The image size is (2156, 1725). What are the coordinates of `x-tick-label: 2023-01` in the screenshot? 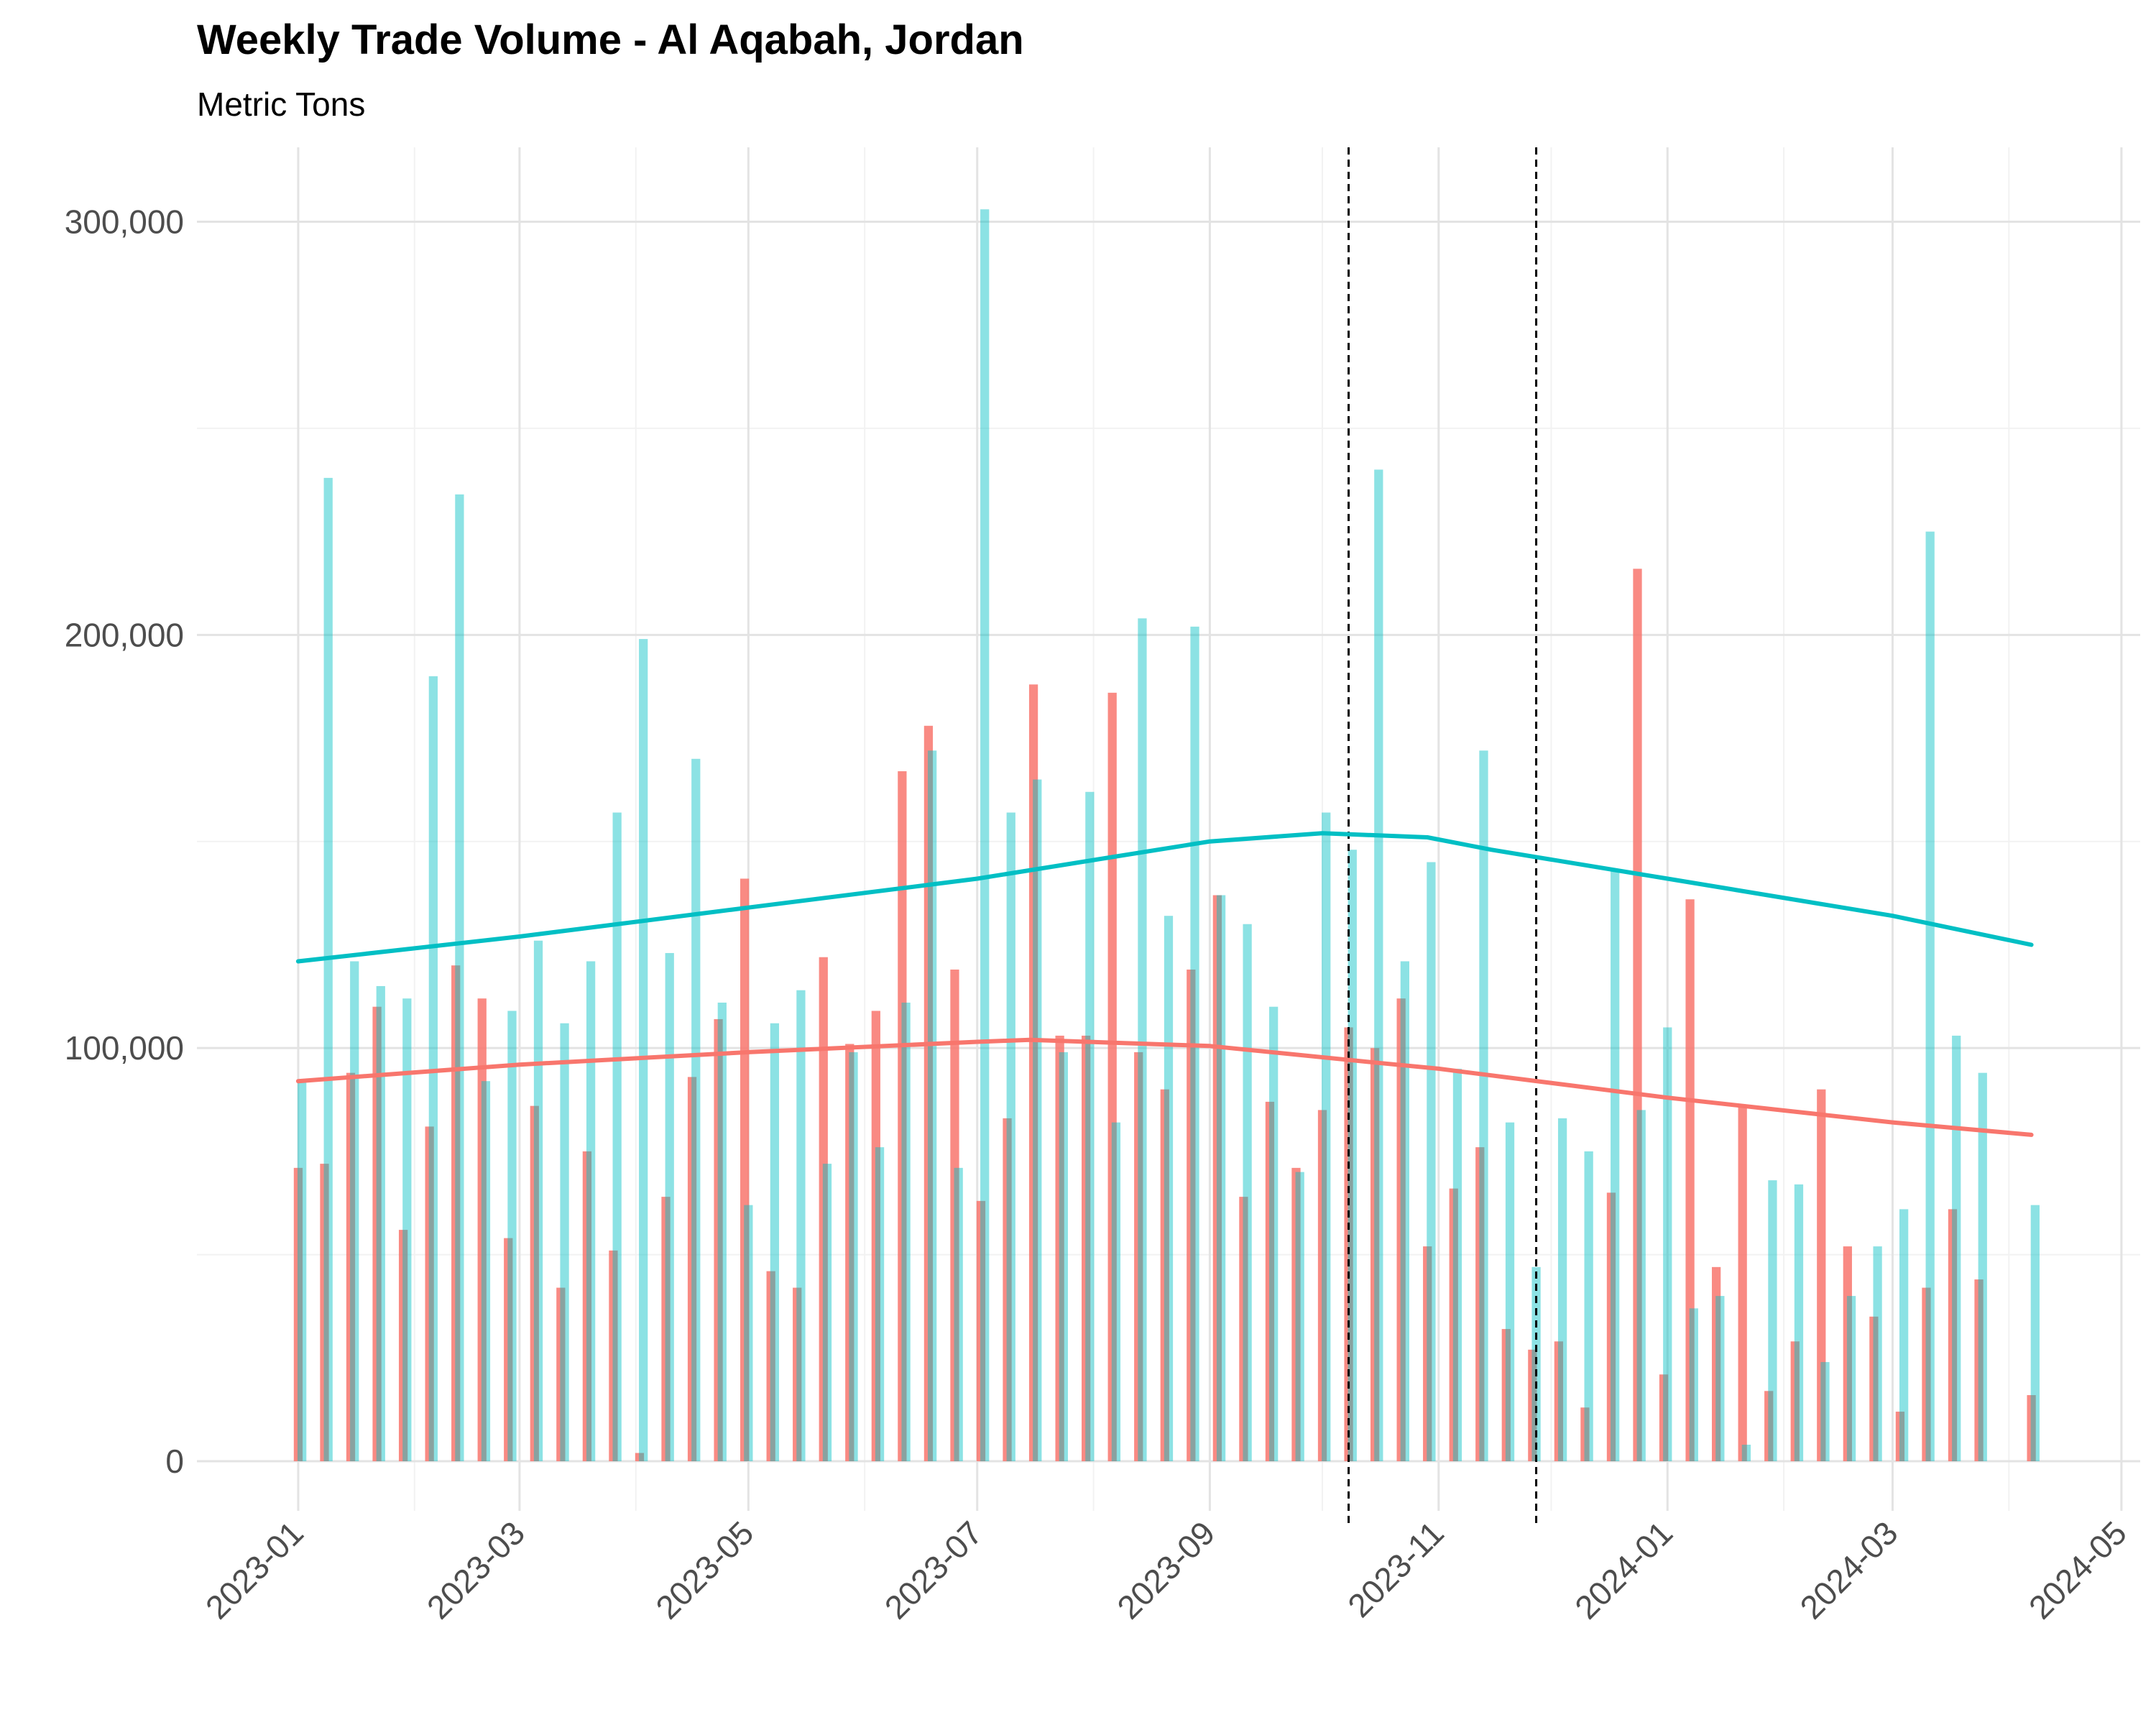 It's located at (254, 1570).